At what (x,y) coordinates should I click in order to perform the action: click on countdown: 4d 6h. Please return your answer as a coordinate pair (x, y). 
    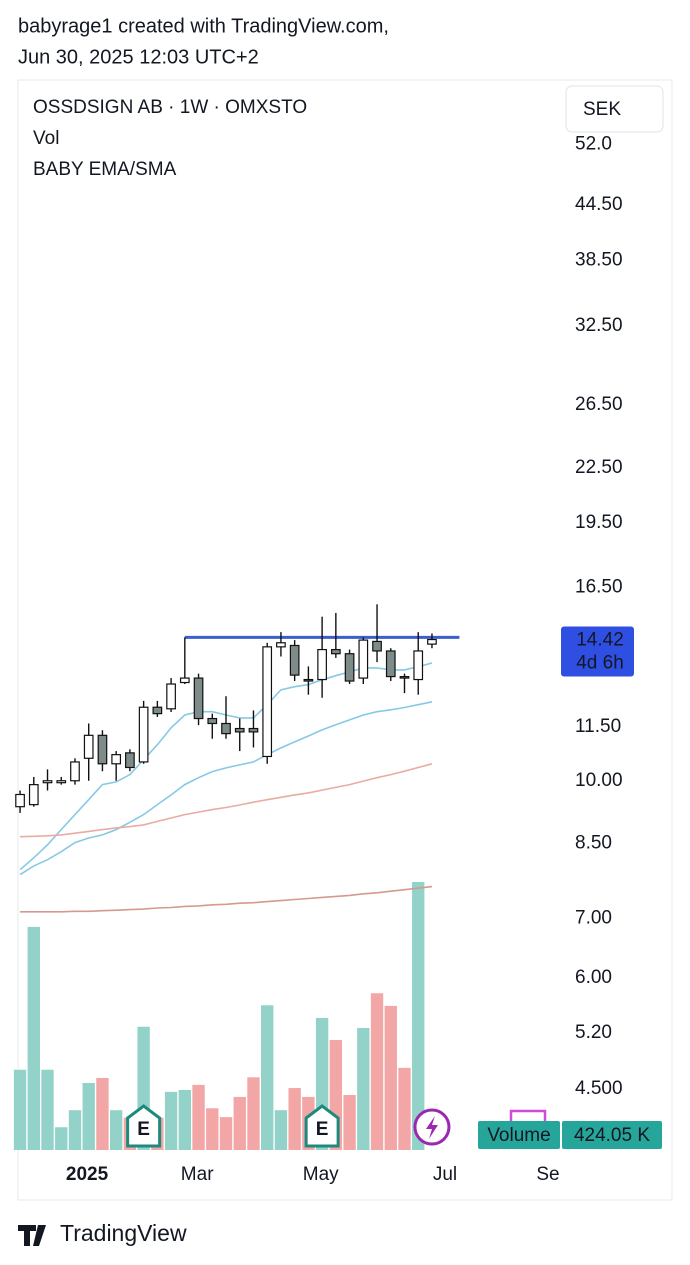
    Looking at the image, I should click on (600, 663).